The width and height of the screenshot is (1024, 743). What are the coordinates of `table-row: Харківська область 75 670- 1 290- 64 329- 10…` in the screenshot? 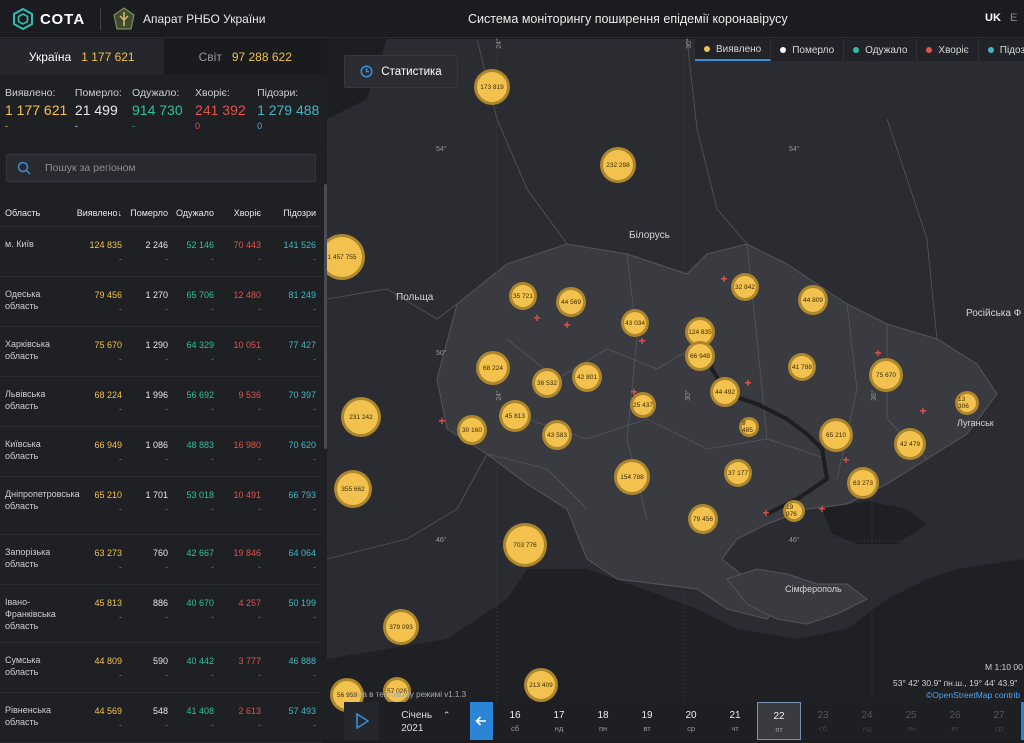 It's located at (161, 352).